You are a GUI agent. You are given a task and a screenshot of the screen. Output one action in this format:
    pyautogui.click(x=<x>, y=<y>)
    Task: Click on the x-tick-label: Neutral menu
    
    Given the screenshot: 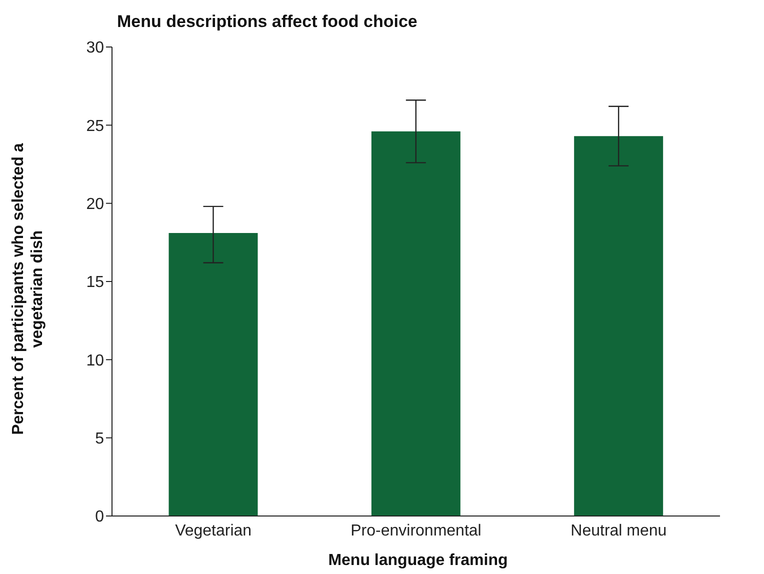 What is the action you would take?
    pyautogui.click(x=618, y=531)
    